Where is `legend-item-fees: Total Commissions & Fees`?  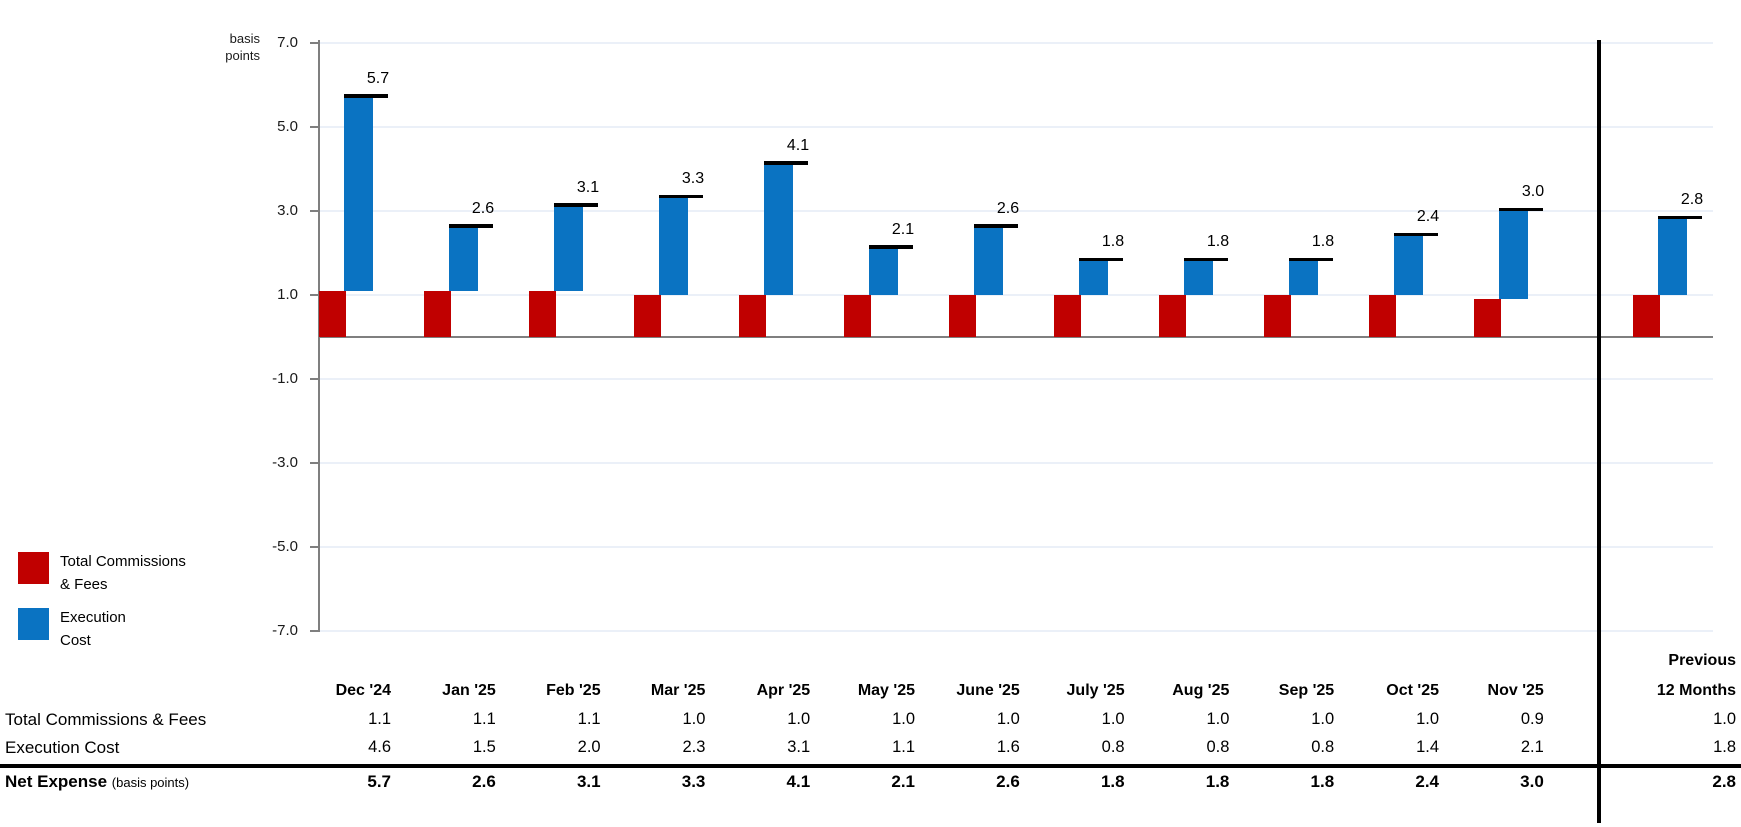
legend-item-fees: Total Commissions & Fees is located at coordinates (128, 575).